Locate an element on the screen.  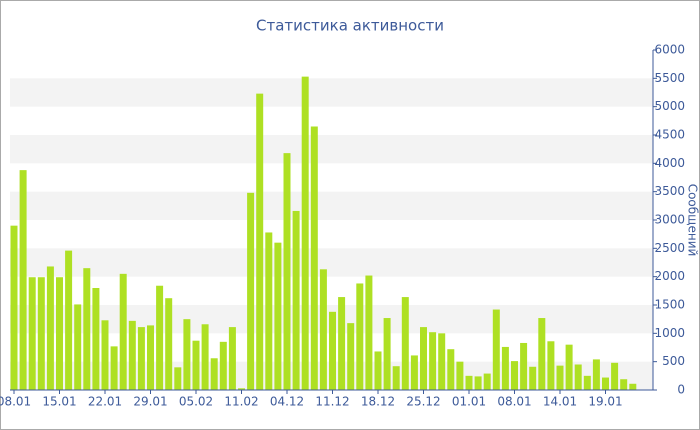
x-tick-label: 05.02 is located at coordinates (196, 402).